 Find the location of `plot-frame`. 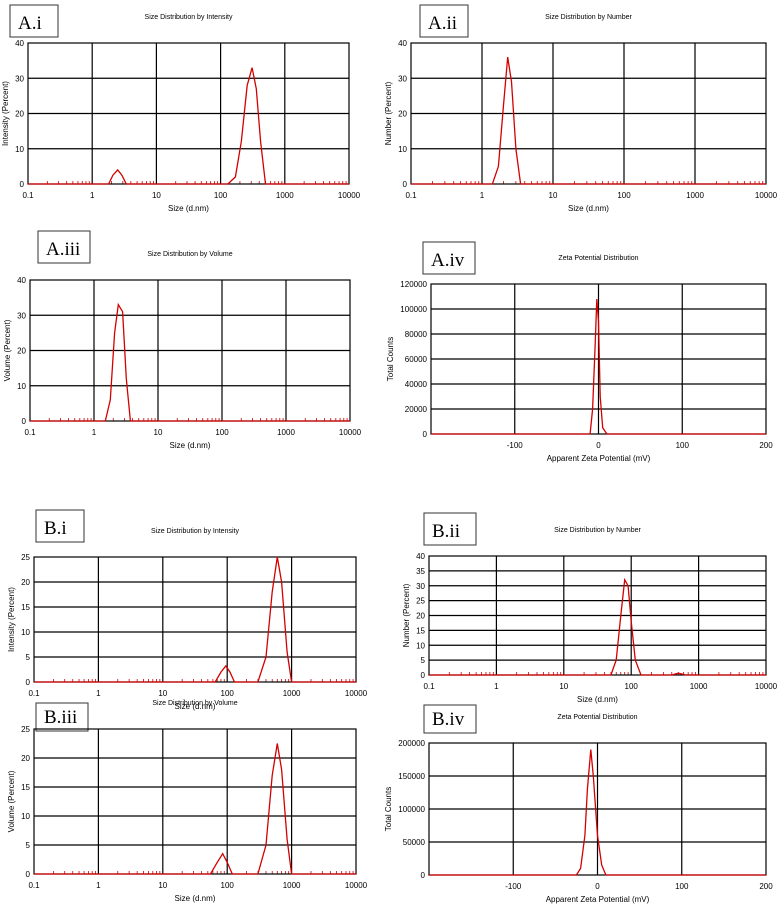

plot-frame is located at coordinates (195, 801).